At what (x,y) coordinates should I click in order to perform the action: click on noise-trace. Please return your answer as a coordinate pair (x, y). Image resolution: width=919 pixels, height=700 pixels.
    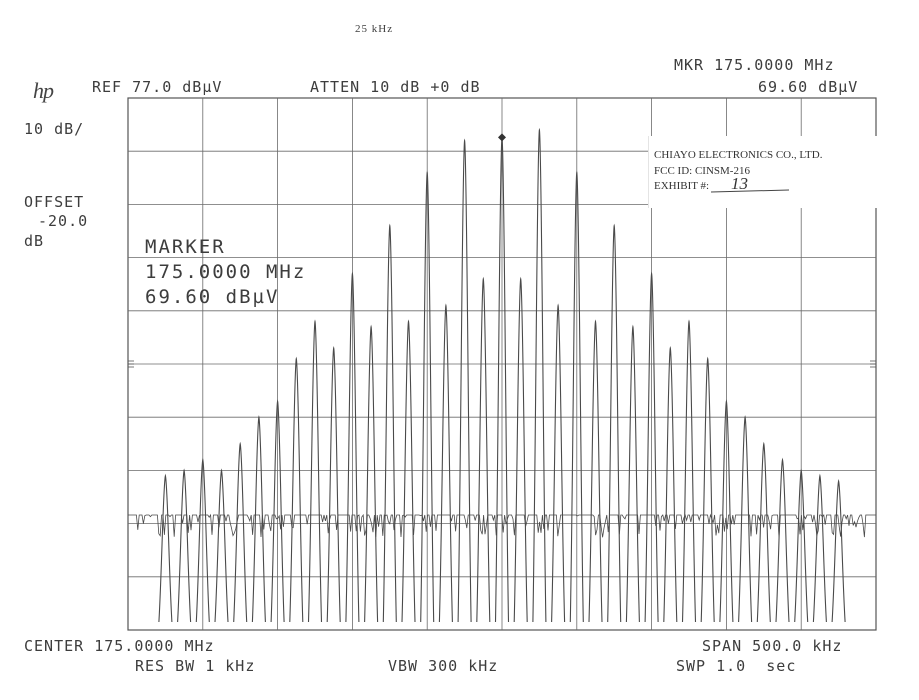
    Looking at the image, I should click on (502, 525).